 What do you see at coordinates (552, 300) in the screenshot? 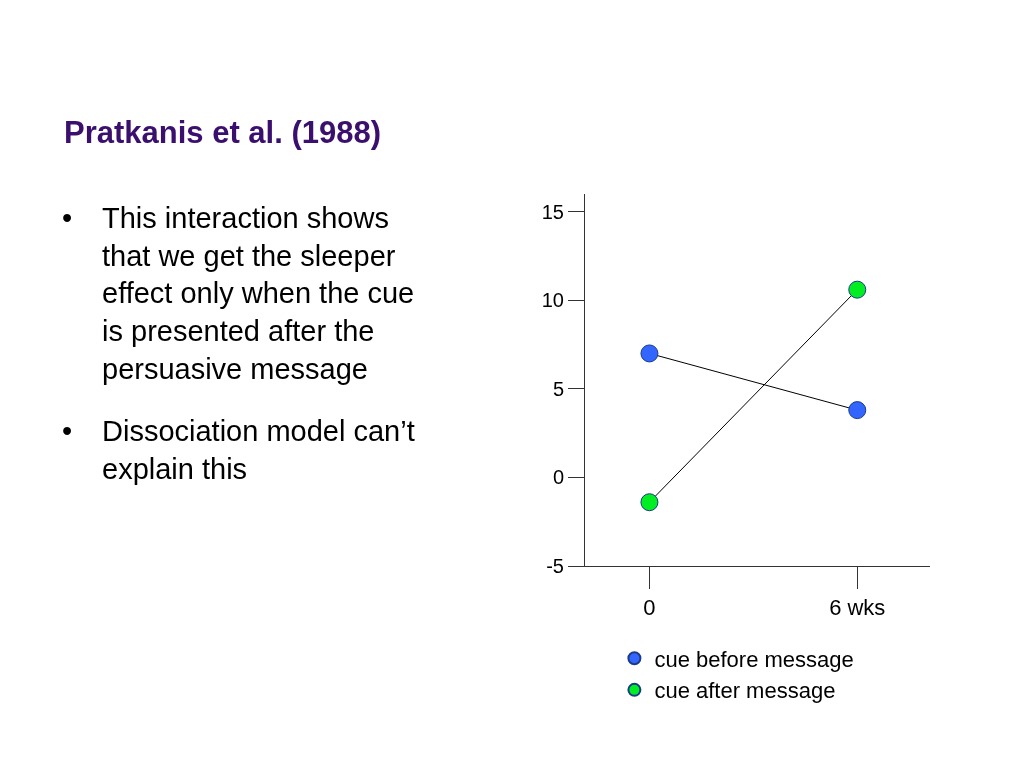
I see `y-tick-label: 10` at bounding box center [552, 300].